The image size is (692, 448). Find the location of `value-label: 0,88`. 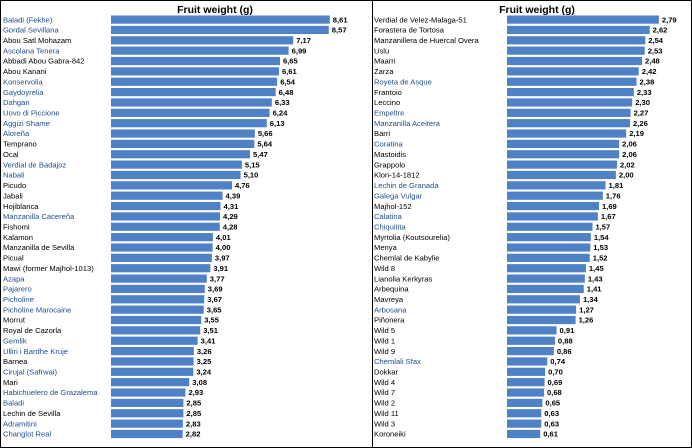

value-label: 0,88 is located at coordinates (565, 340).